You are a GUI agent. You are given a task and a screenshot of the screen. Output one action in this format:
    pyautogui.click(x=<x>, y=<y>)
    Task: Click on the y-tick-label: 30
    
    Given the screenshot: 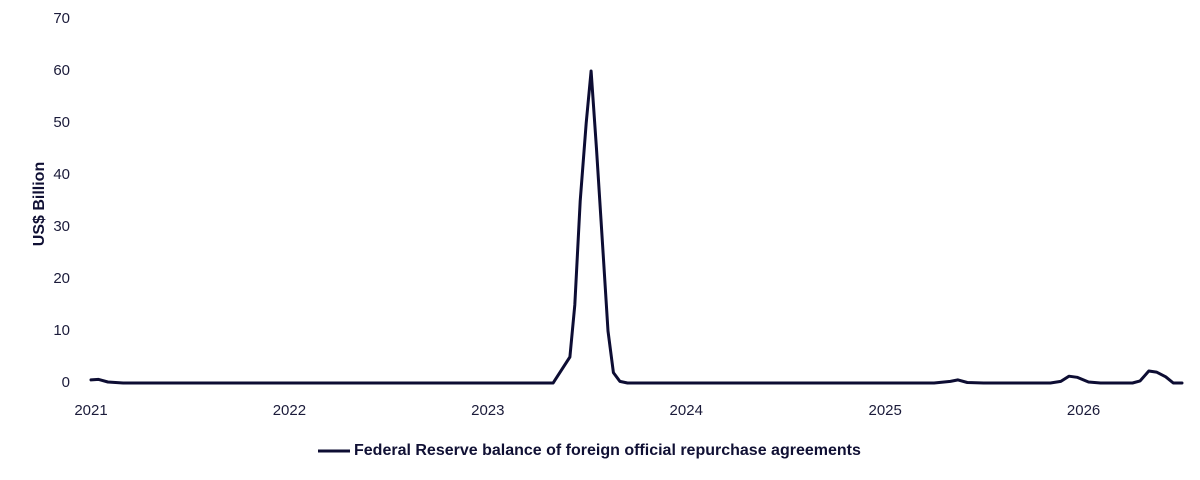 What is the action you would take?
    pyautogui.click(x=61, y=226)
    